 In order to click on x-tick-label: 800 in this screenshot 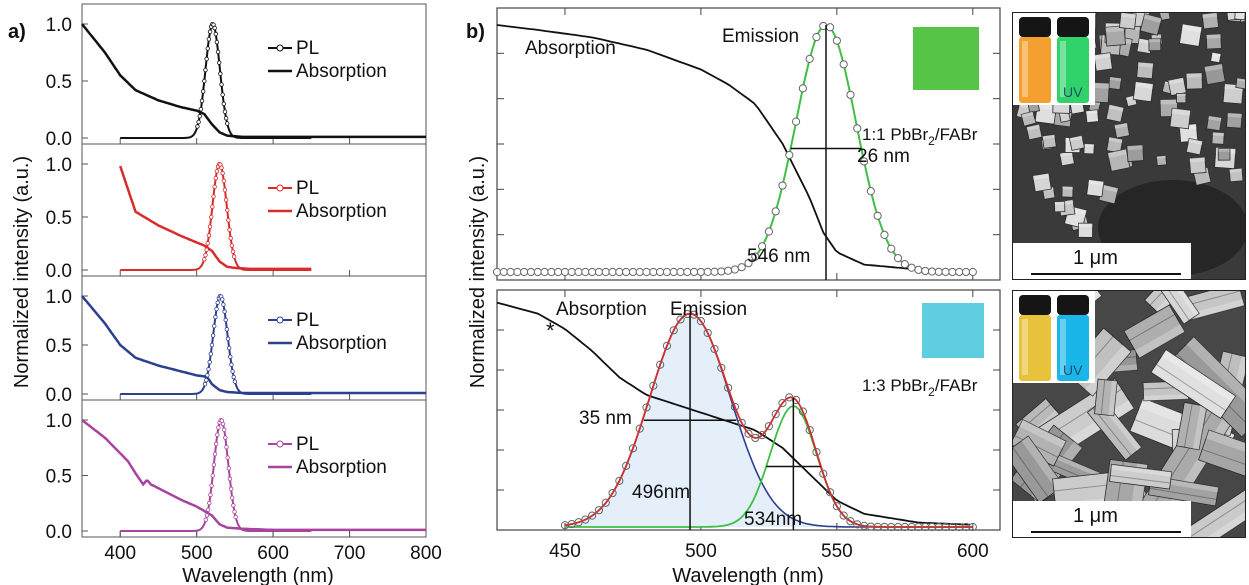, I will do `click(426, 553)`.